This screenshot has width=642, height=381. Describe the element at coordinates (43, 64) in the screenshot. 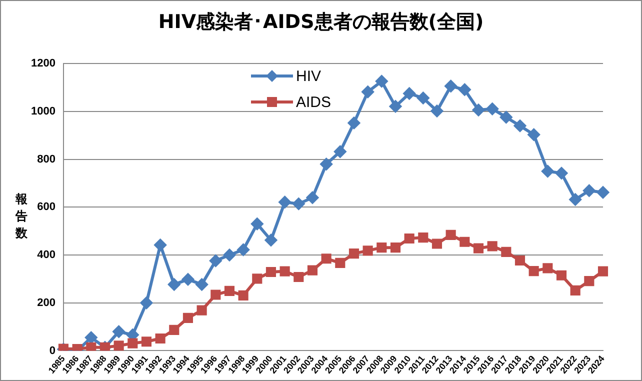

I see `y-tick-label: 1200` at that location.